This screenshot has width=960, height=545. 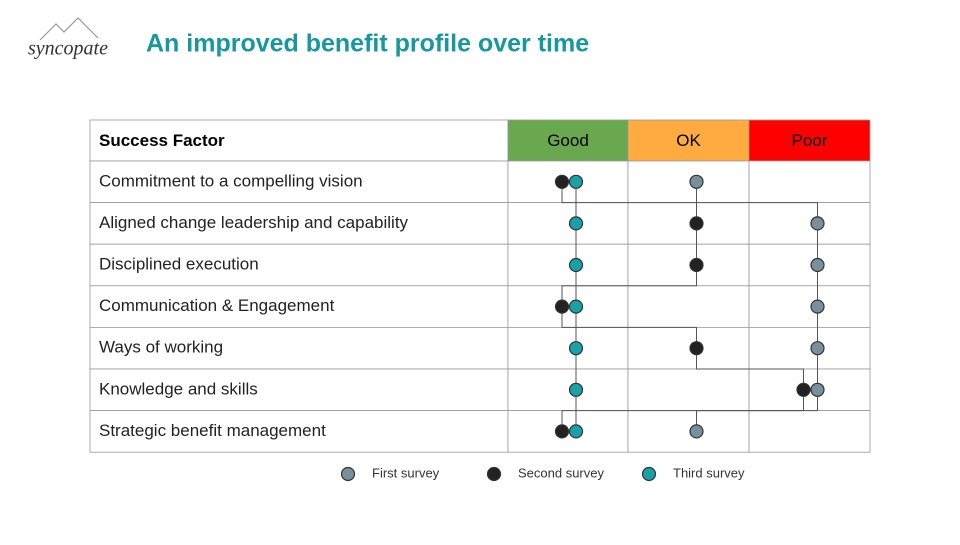 What do you see at coordinates (69, 29) in the screenshot?
I see `logo-mark` at bounding box center [69, 29].